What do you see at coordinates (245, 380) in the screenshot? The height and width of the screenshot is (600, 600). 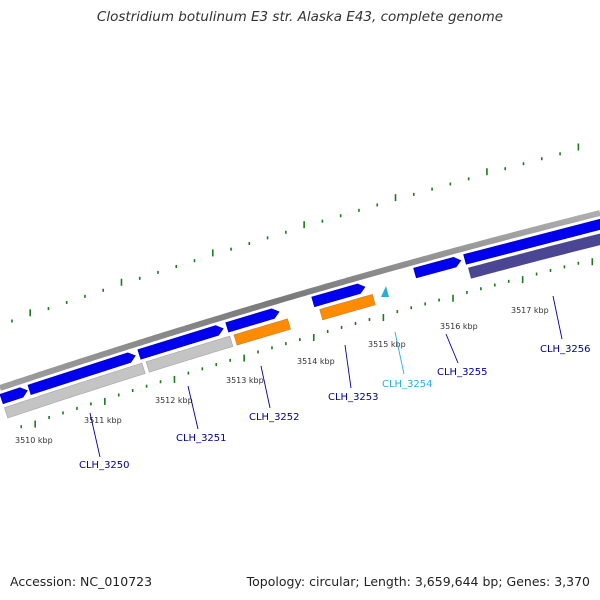 I see `scale-label: 3513 kbp` at bounding box center [245, 380].